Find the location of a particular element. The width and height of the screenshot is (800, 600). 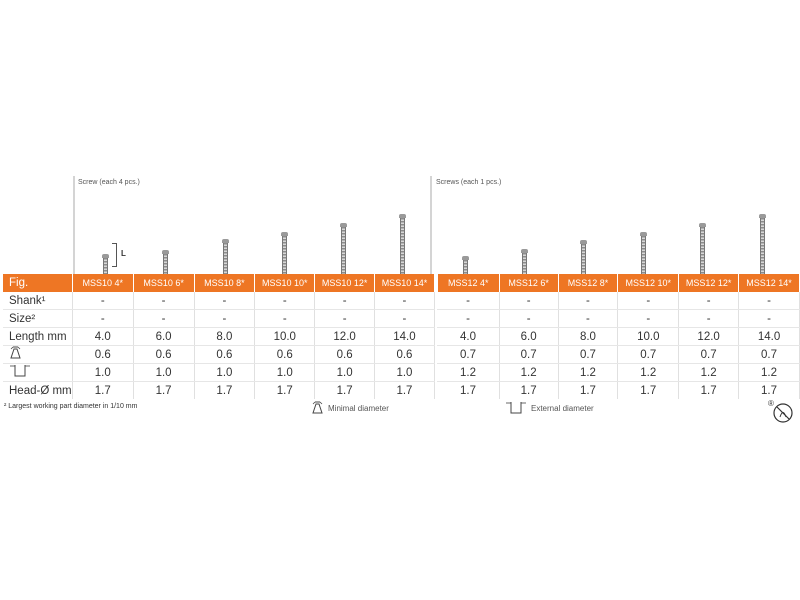

column-header: MSS10 6* is located at coordinates (164, 283).